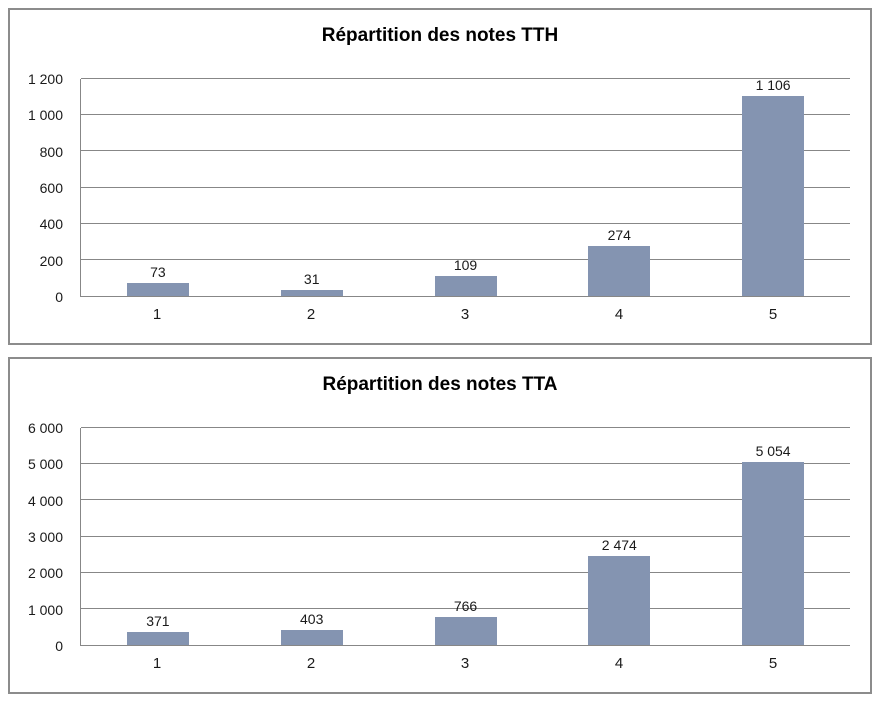  I want to click on y-axis-labels: 0 200 400 600 800 1 000 1 200, so click(39, 188).